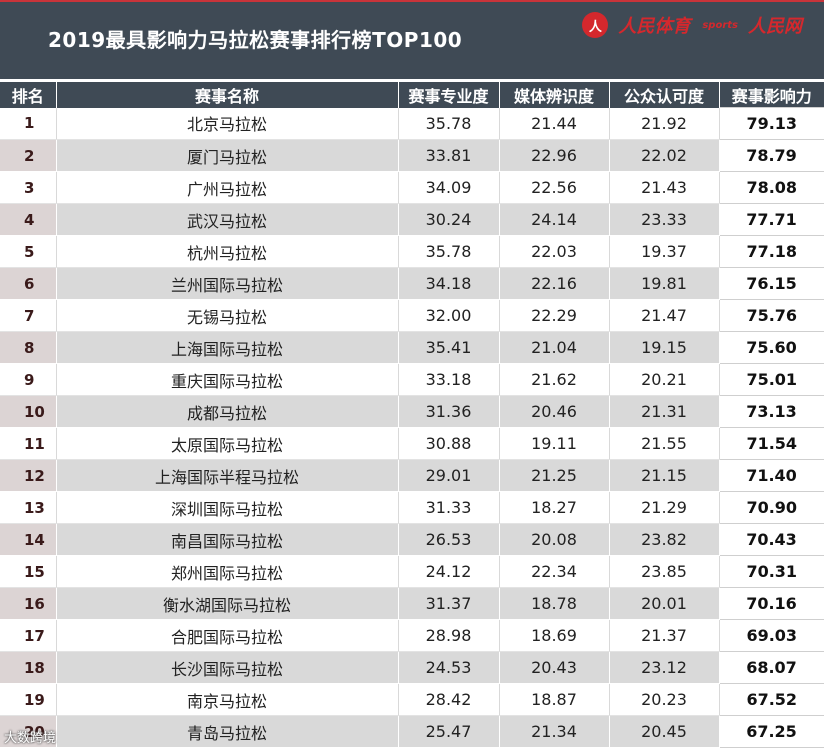  Describe the element at coordinates (227, 123) in the screenshot. I see `event-name-cell: 北京马拉松` at that location.